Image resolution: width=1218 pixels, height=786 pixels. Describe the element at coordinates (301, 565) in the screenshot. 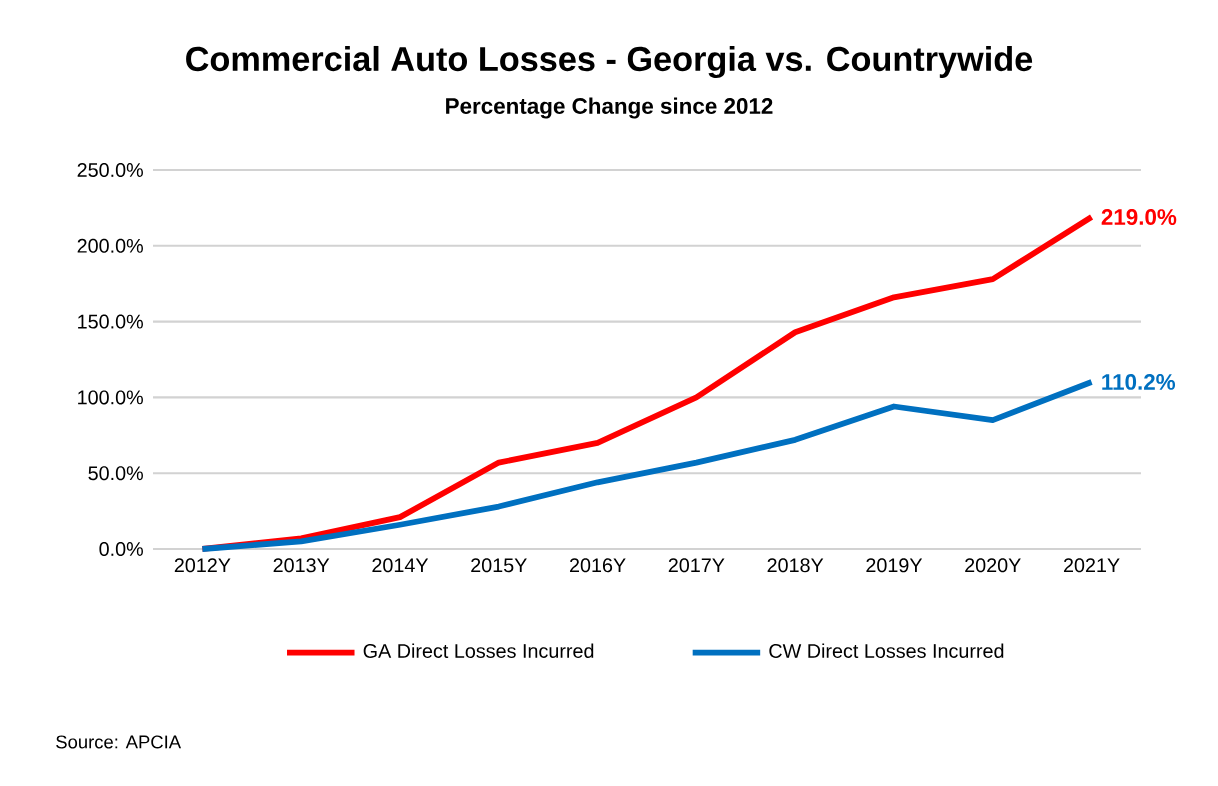

I see `x-tick-label: 2013Y` at that location.